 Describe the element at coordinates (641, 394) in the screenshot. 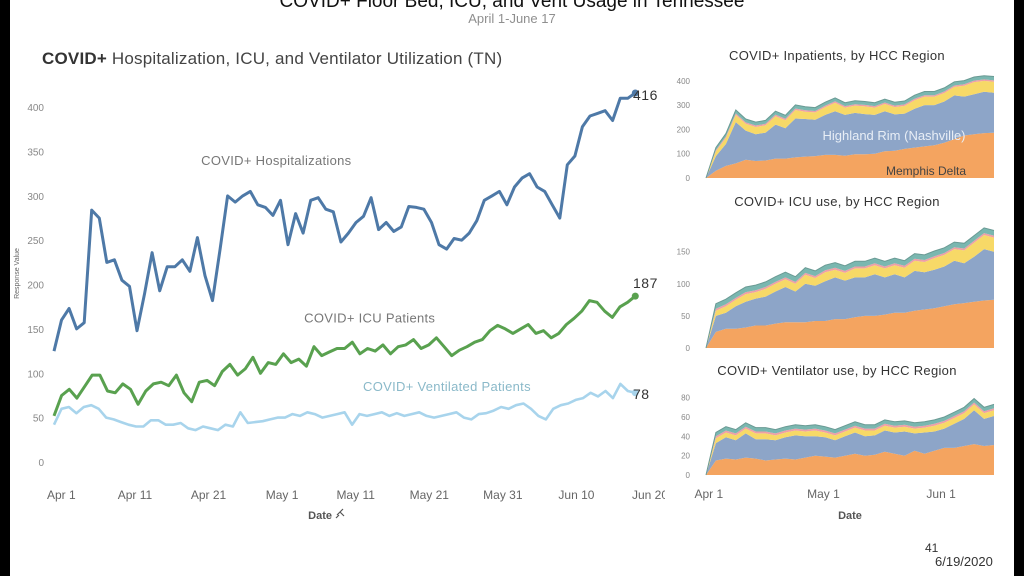

I see `series-end-label: 78` at that location.